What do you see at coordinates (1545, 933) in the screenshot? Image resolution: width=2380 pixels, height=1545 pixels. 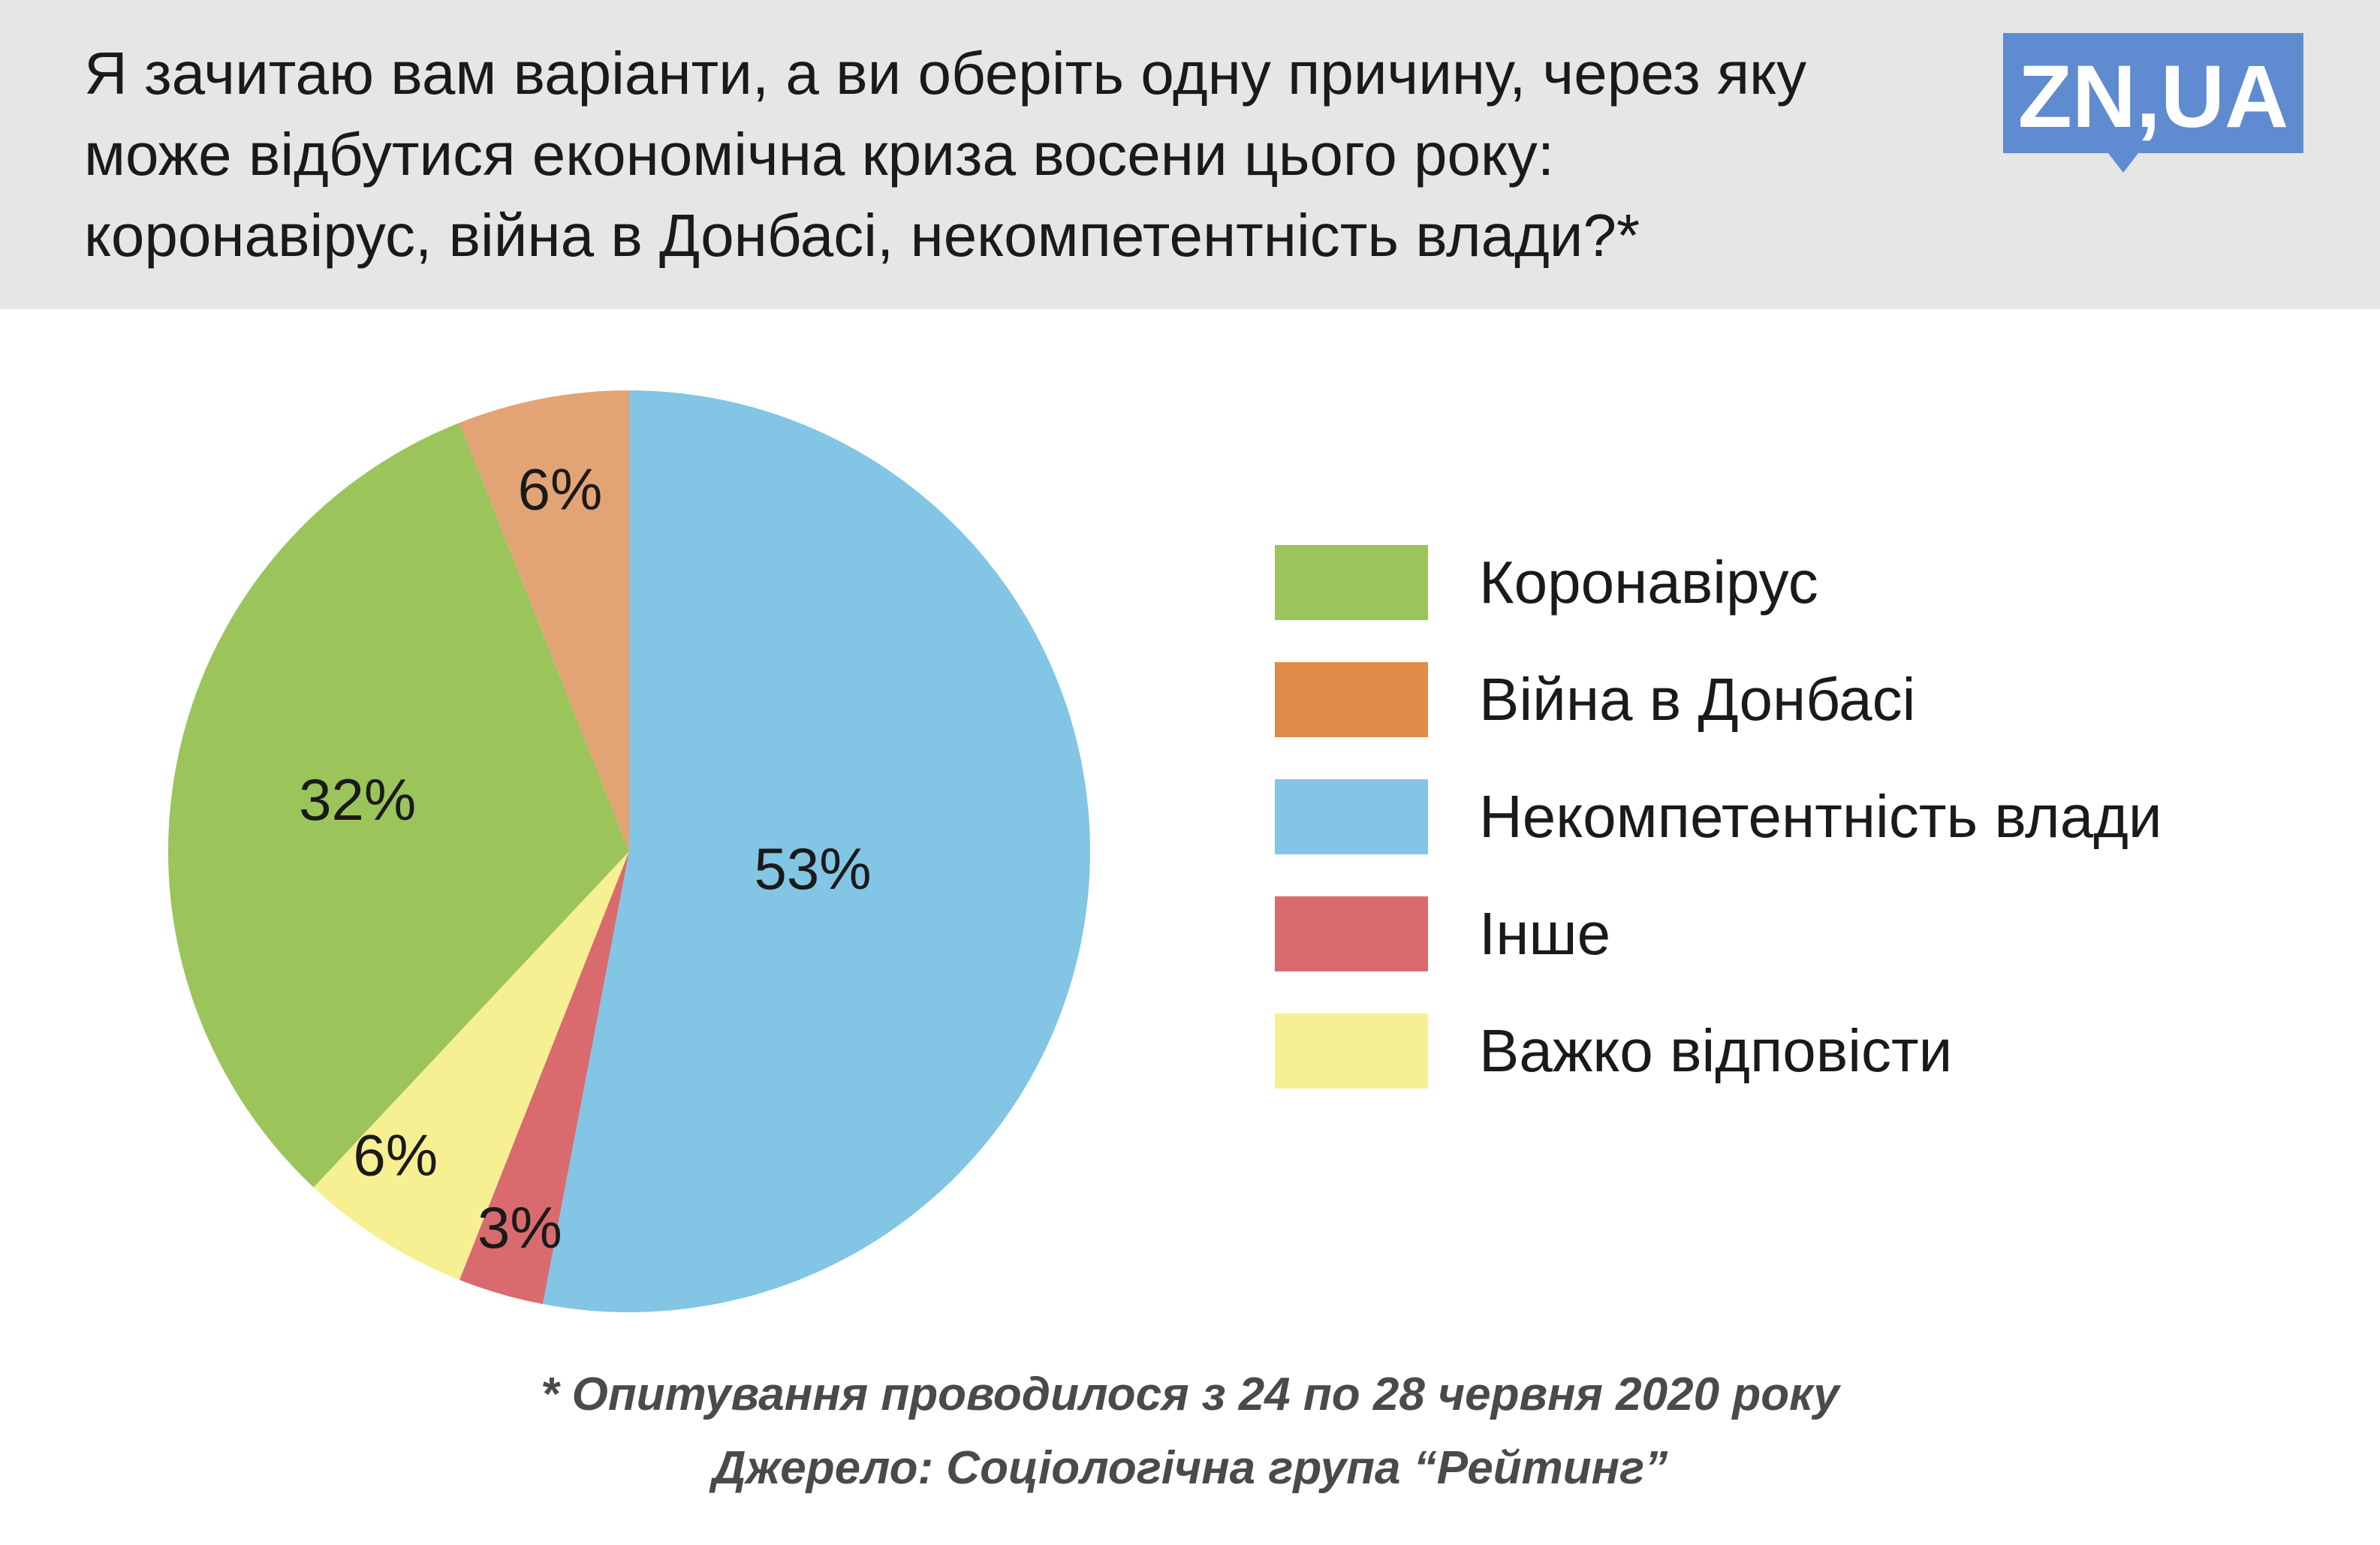 I see `legend-label: Інше` at bounding box center [1545, 933].